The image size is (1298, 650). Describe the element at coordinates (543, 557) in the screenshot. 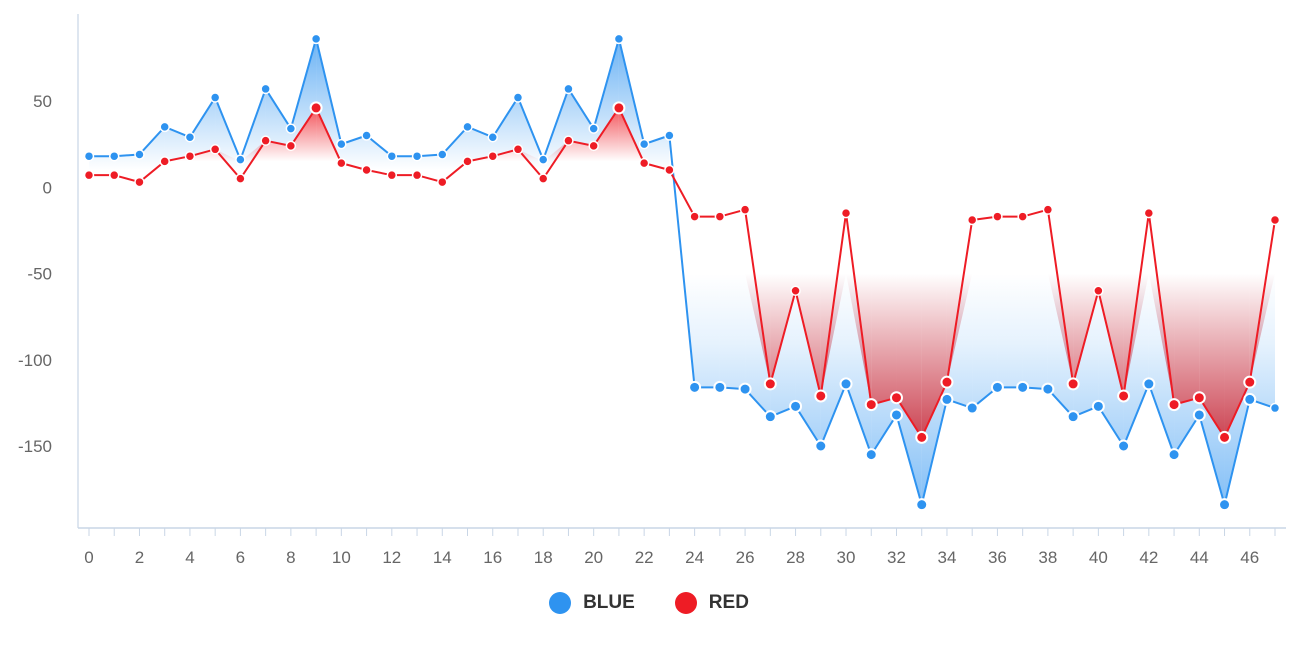

I see `x-tick-label: 18` at that location.